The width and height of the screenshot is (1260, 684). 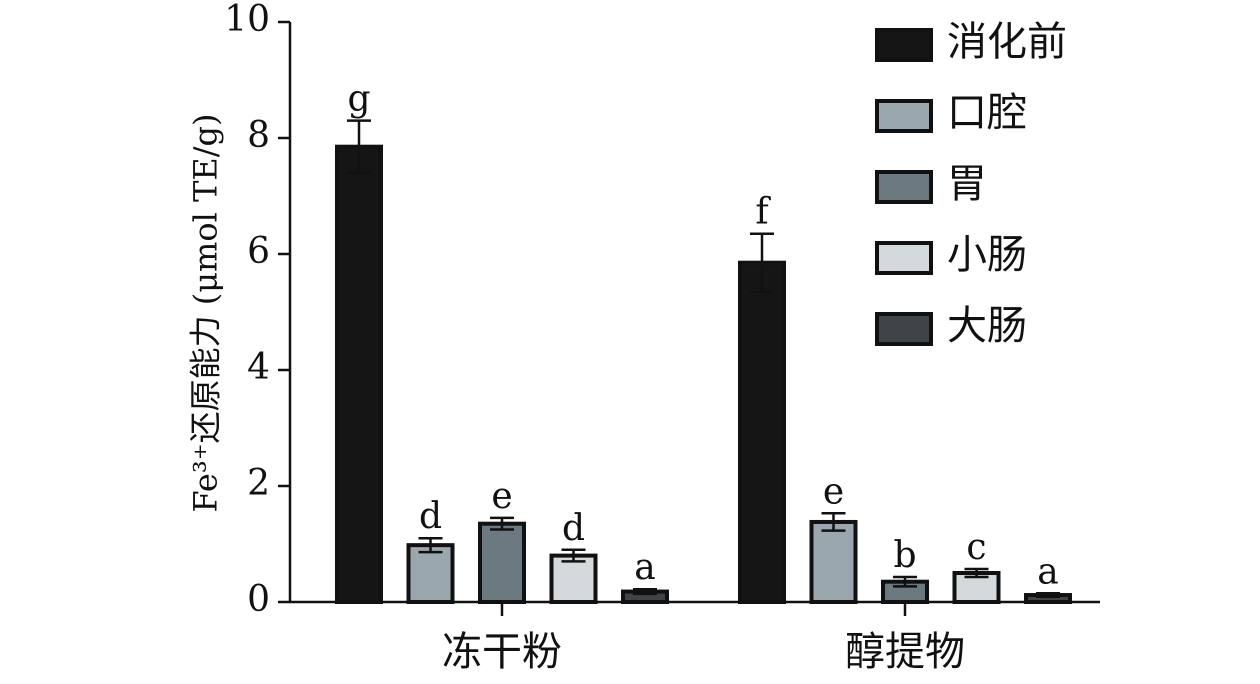 What do you see at coordinates (987, 255) in the screenshot?
I see `legend-label: 小肠` at bounding box center [987, 255].